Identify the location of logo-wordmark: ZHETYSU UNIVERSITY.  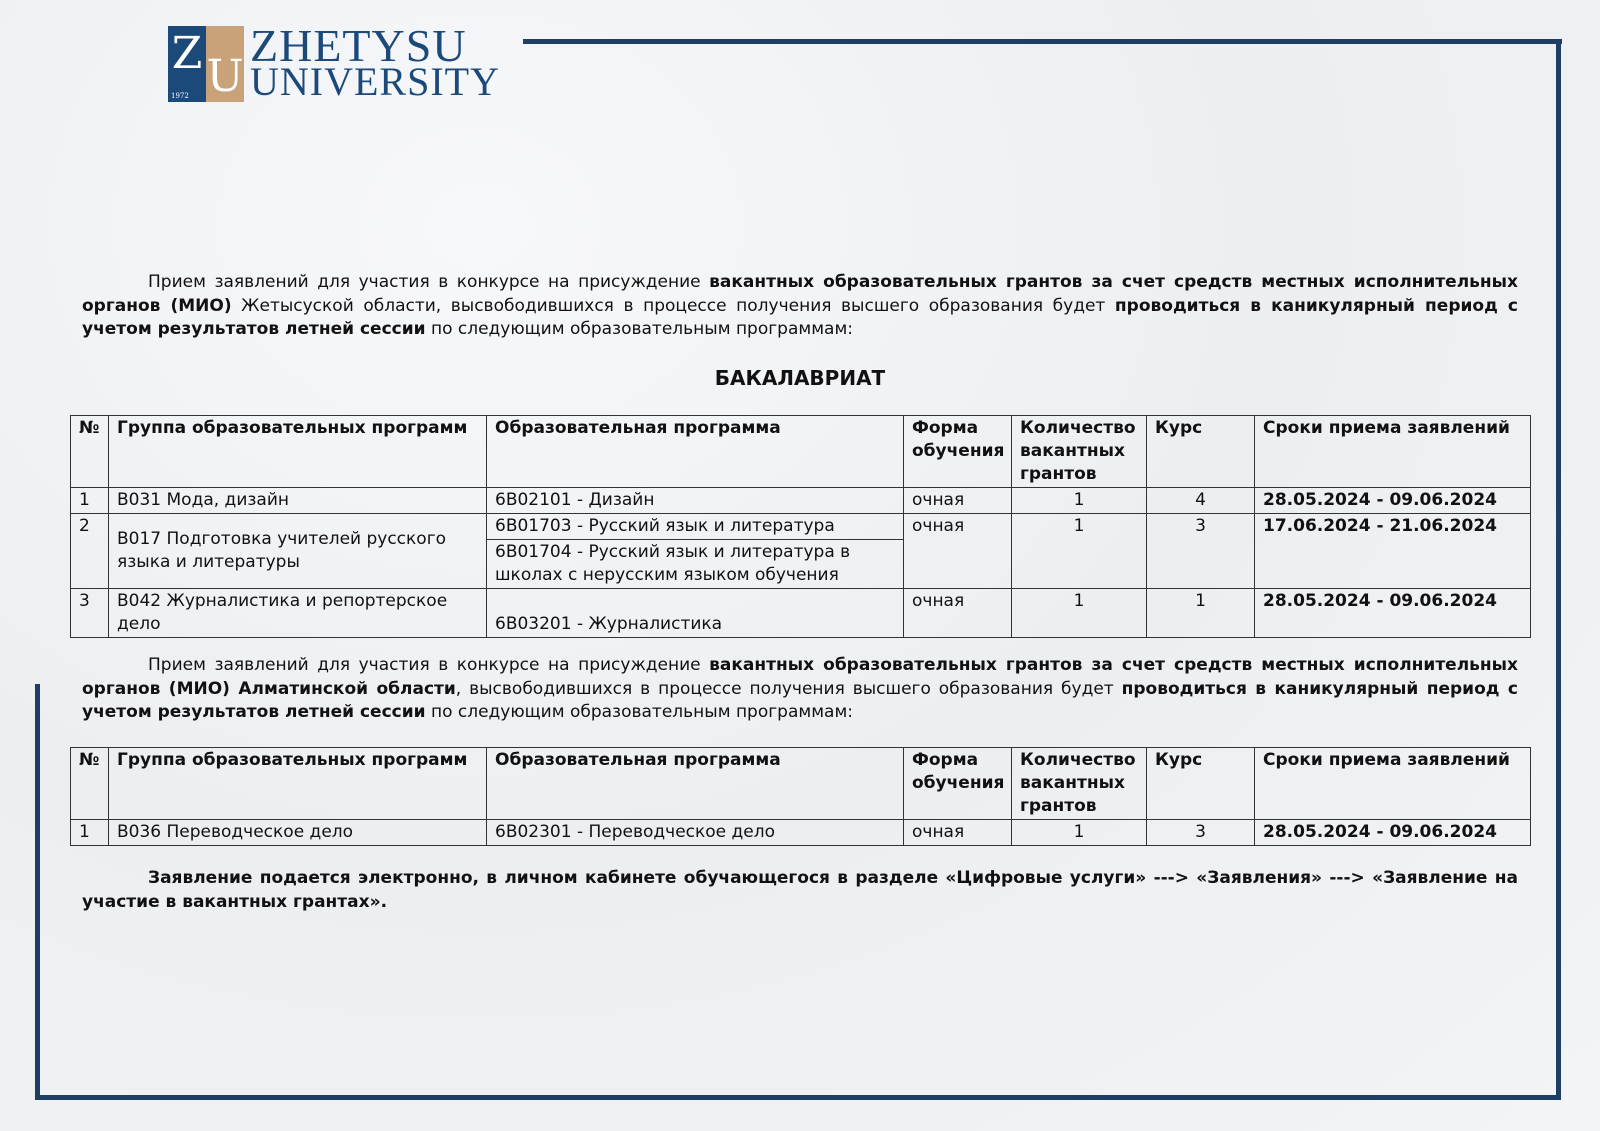
(375, 62).